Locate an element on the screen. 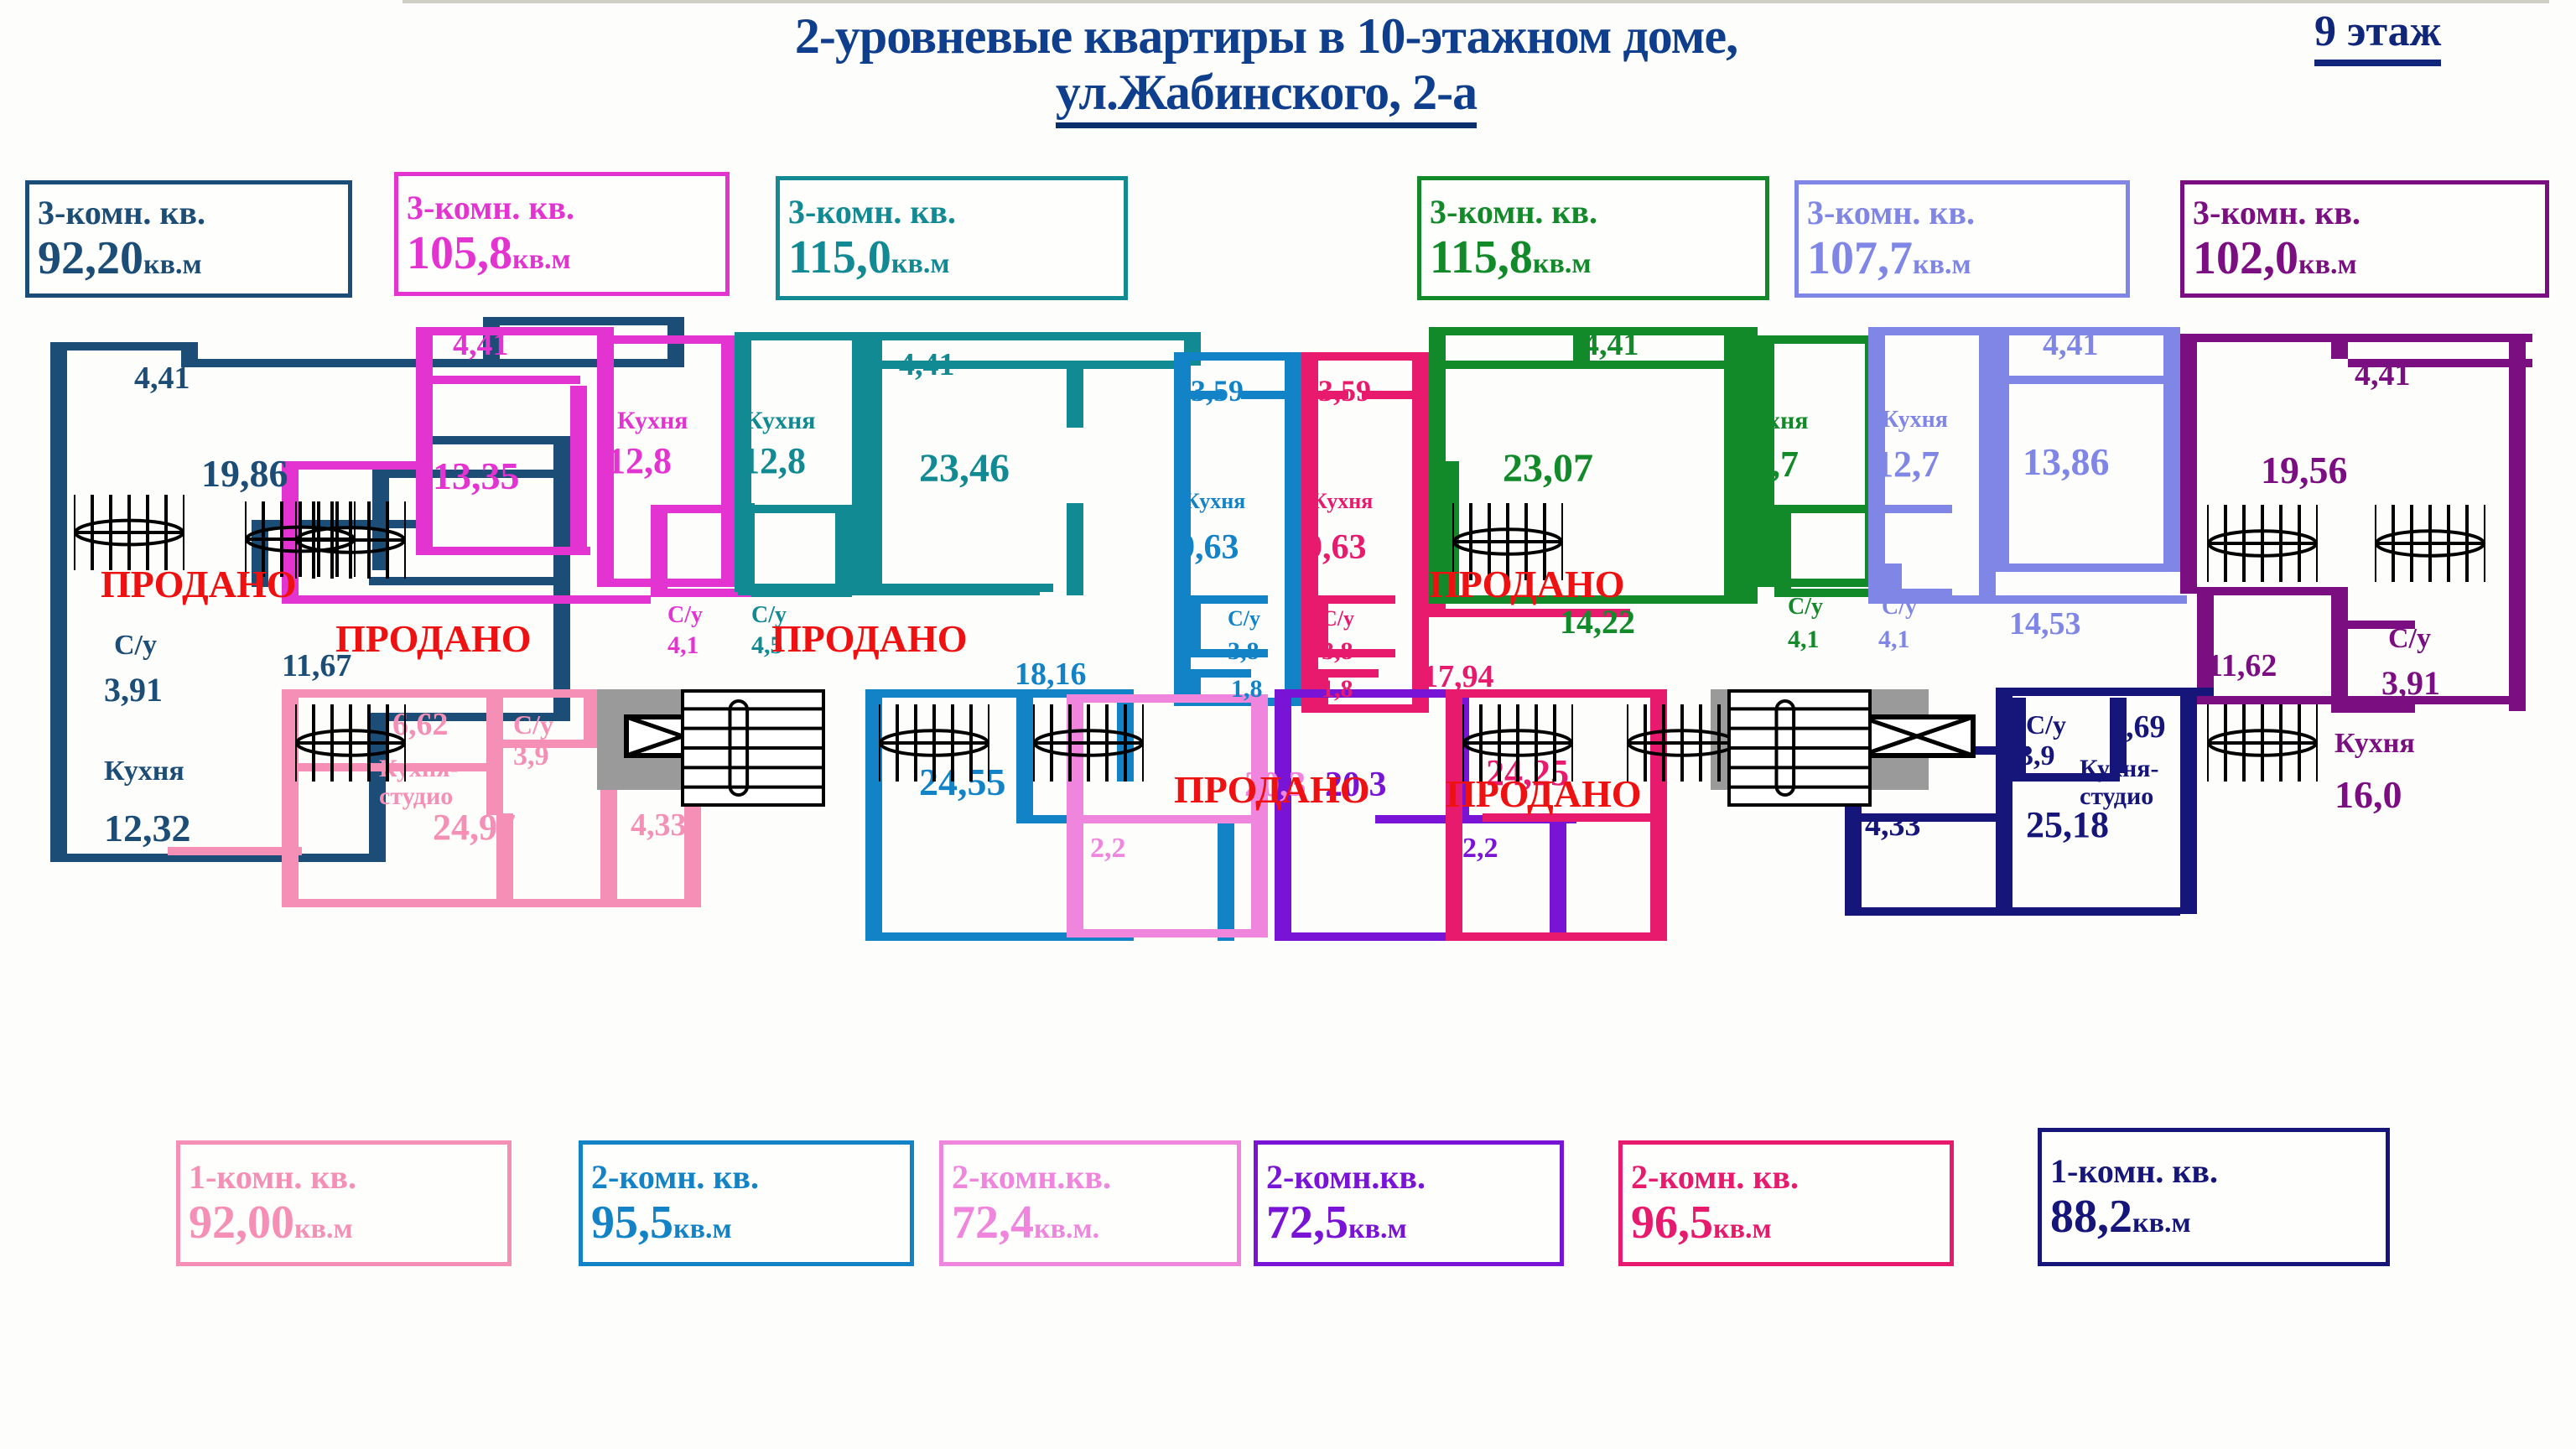 Image resolution: width=2576 pixels, height=1449 pixels. plan-area-label: 3,8 is located at coordinates (1337, 651).